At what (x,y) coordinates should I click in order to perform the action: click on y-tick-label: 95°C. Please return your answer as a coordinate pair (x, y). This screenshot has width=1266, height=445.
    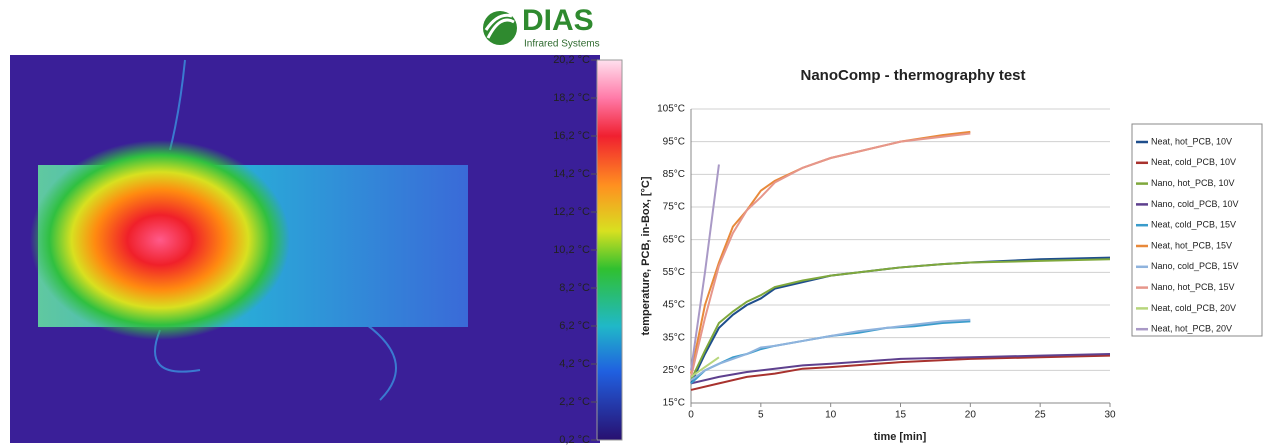
    Looking at the image, I should click on (674, 141).